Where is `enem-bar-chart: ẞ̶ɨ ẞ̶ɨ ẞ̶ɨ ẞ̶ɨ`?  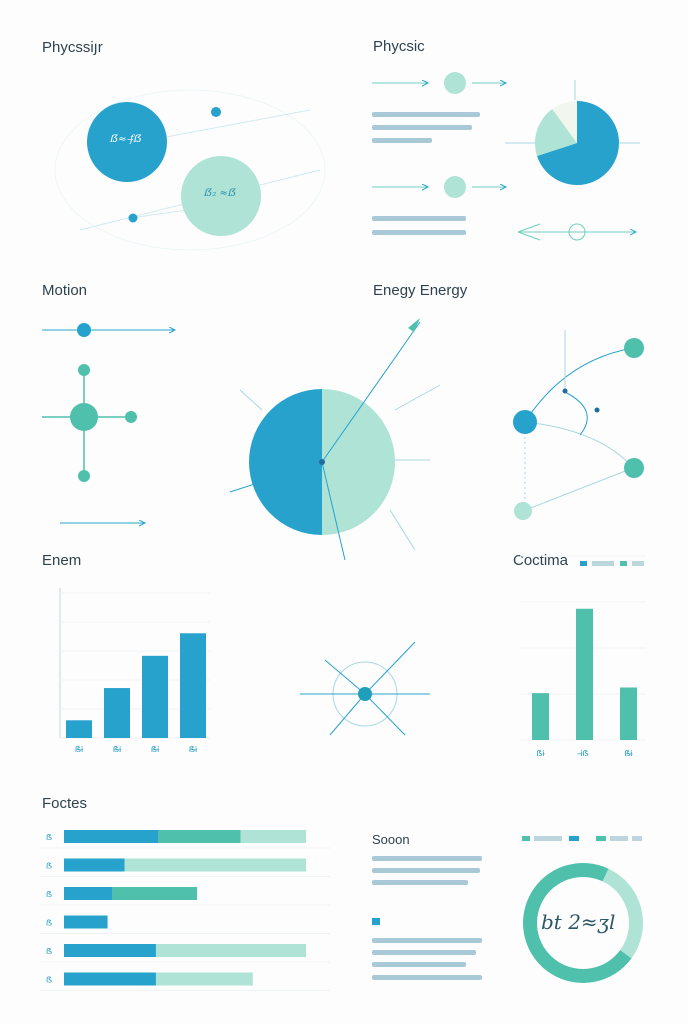 enem-bar-chart: ẞ̶ɨ ẞ̶ɨ ẞ̶ɨ ẞ̶ɨ is located at coordinates (134, 671).